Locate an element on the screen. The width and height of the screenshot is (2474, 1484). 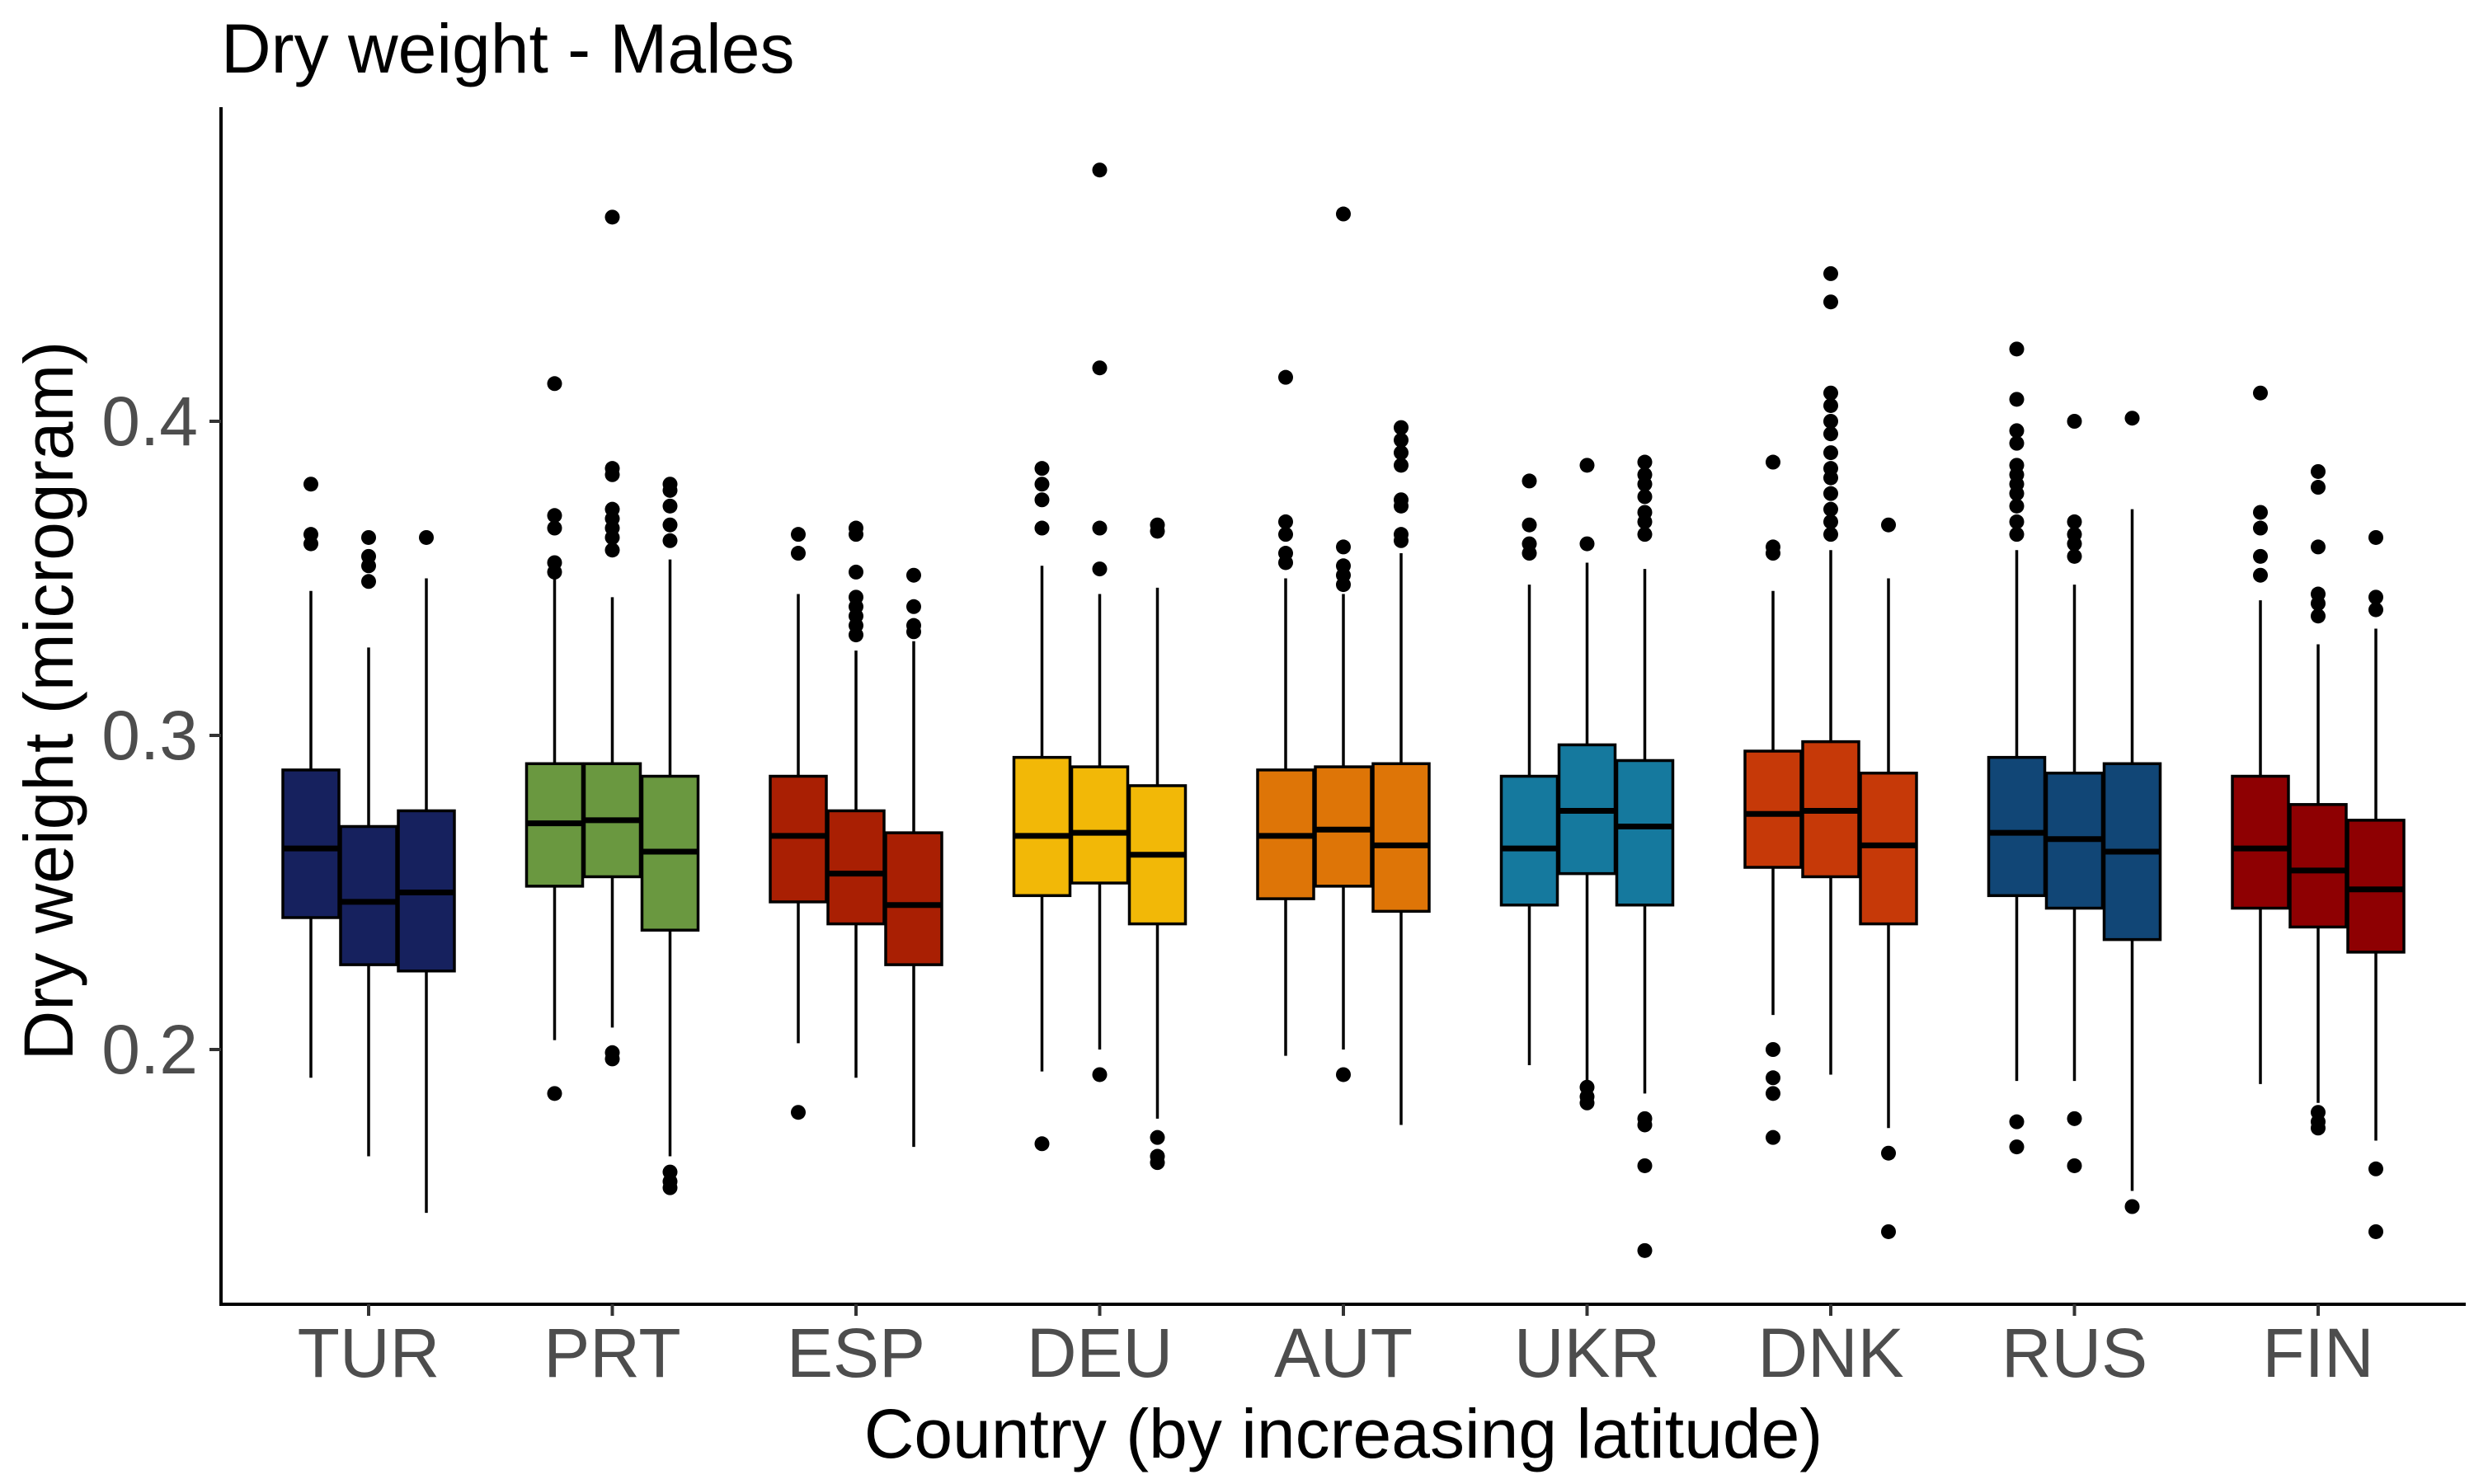
box-group-ukr is located at coordinates (1587, 856).